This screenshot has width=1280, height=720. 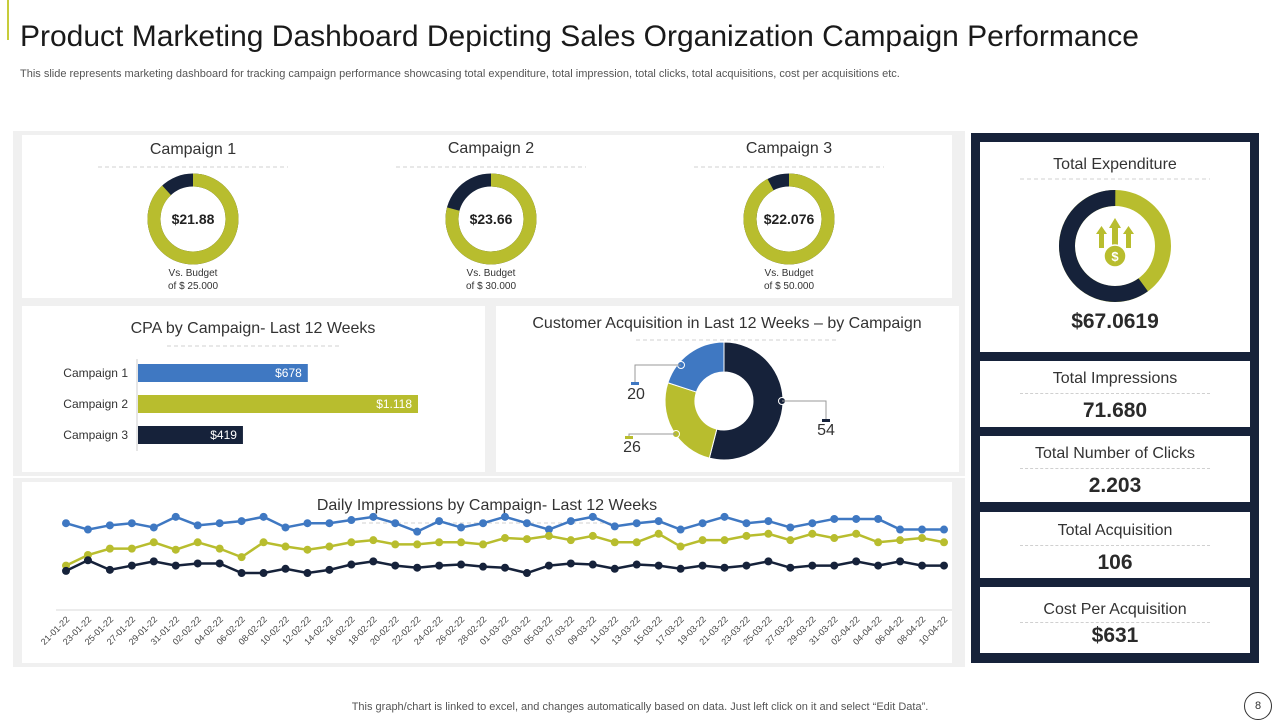 What do you see at coordinates (95, 404) in the screenshot?
I see `cpa-category-label: Campaign 2` at bounding box center [95, 404].